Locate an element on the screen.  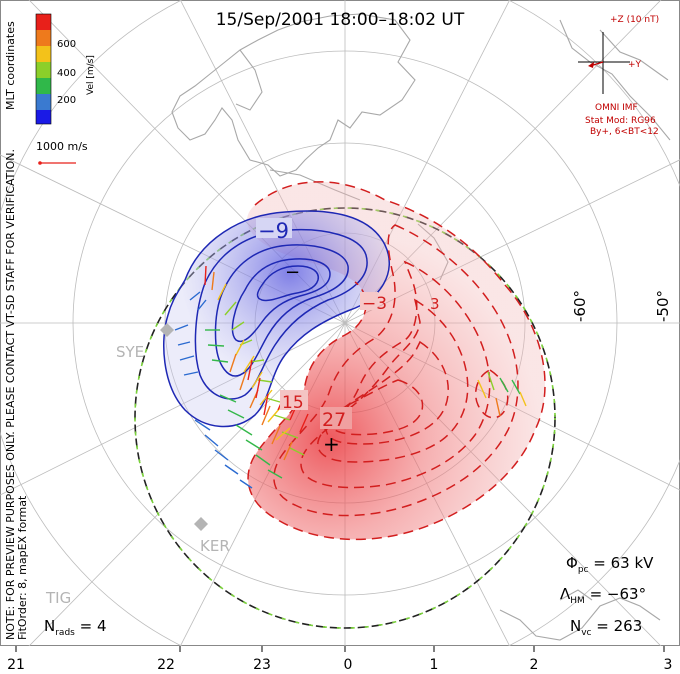
vector-count: Nvc = 263 is located at coordinates (606, 627).